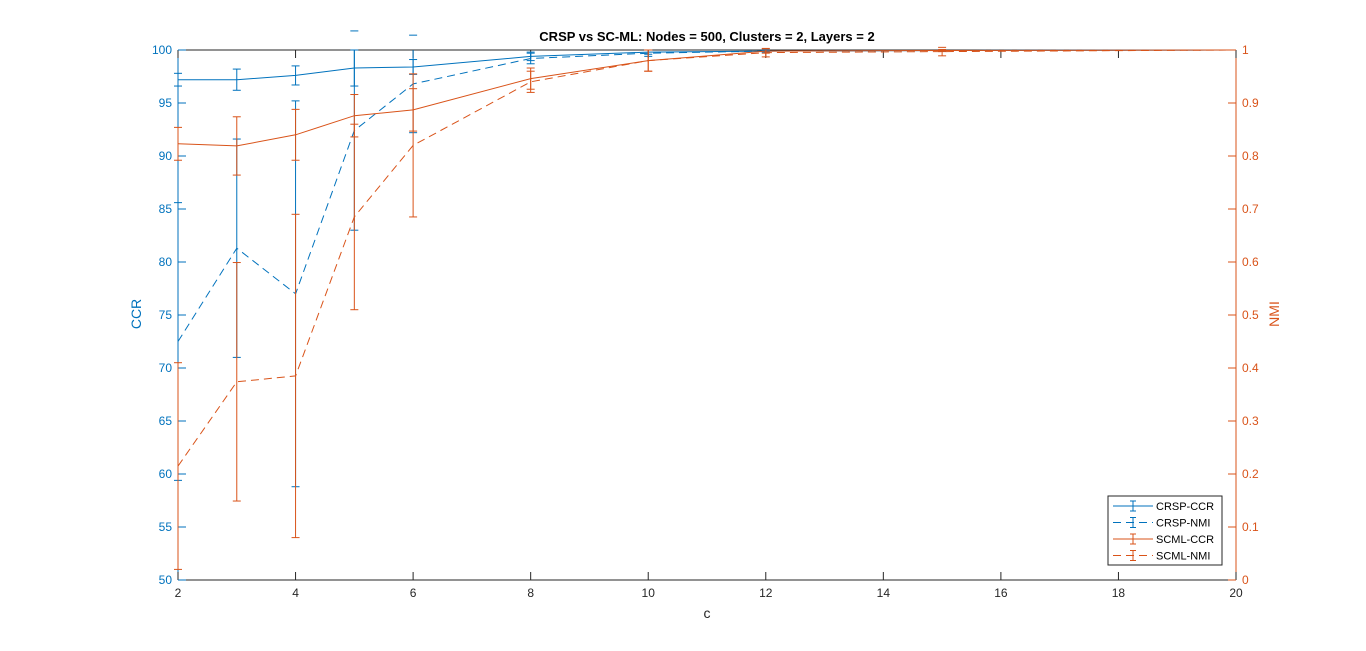 The height and width of the screenshot is (651, 1366). I want to click on y-left-tick-label: 90, so click(166, 156).